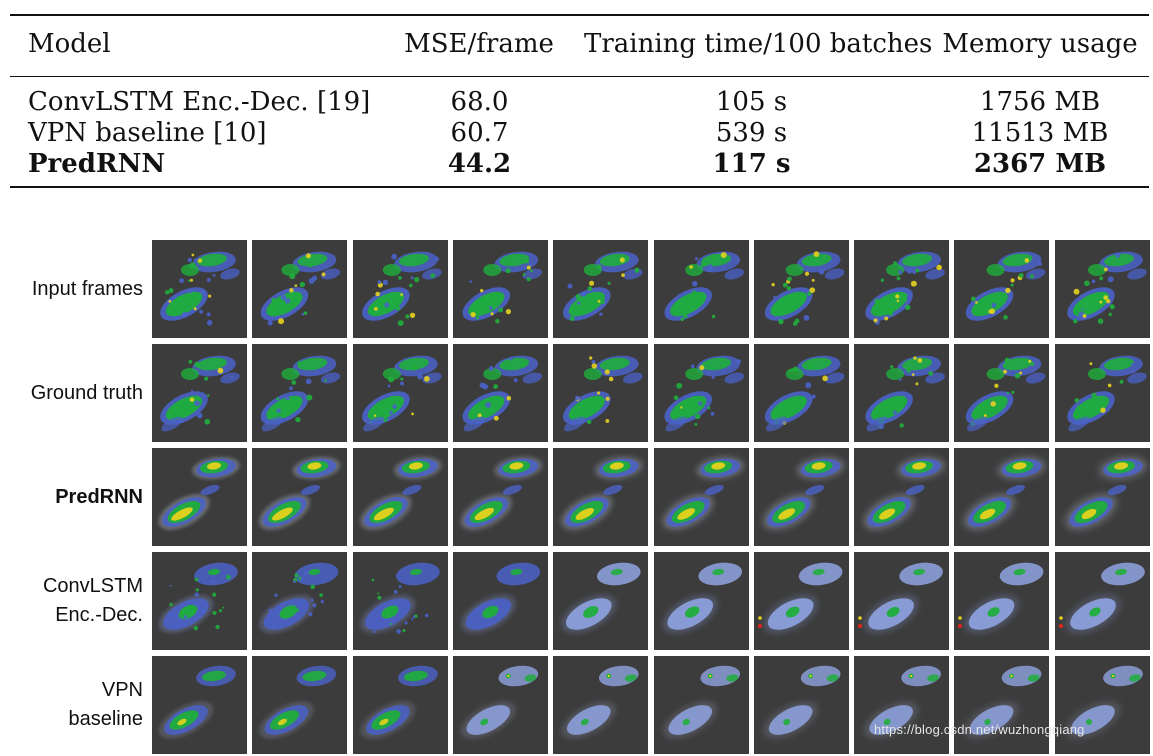 Image resolution: width=1153 pixels, height=756 pixels. What do you see at coordinates (1040, 102) in the screenshot?
I see `cell-memory: 1756 MB` at bounding box center [1040, 102].